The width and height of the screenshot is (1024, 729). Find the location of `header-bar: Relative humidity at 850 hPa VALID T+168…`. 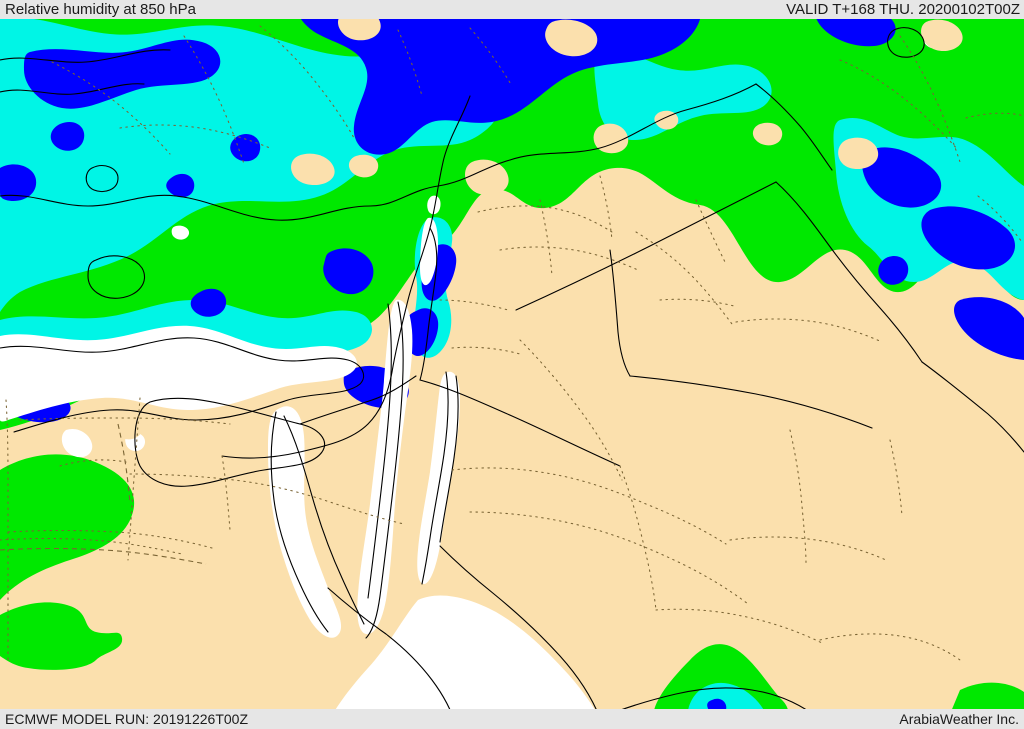

header-bar: Relative humidity at 850 hPa VALID T+168… is located at coordinates (512, 9).